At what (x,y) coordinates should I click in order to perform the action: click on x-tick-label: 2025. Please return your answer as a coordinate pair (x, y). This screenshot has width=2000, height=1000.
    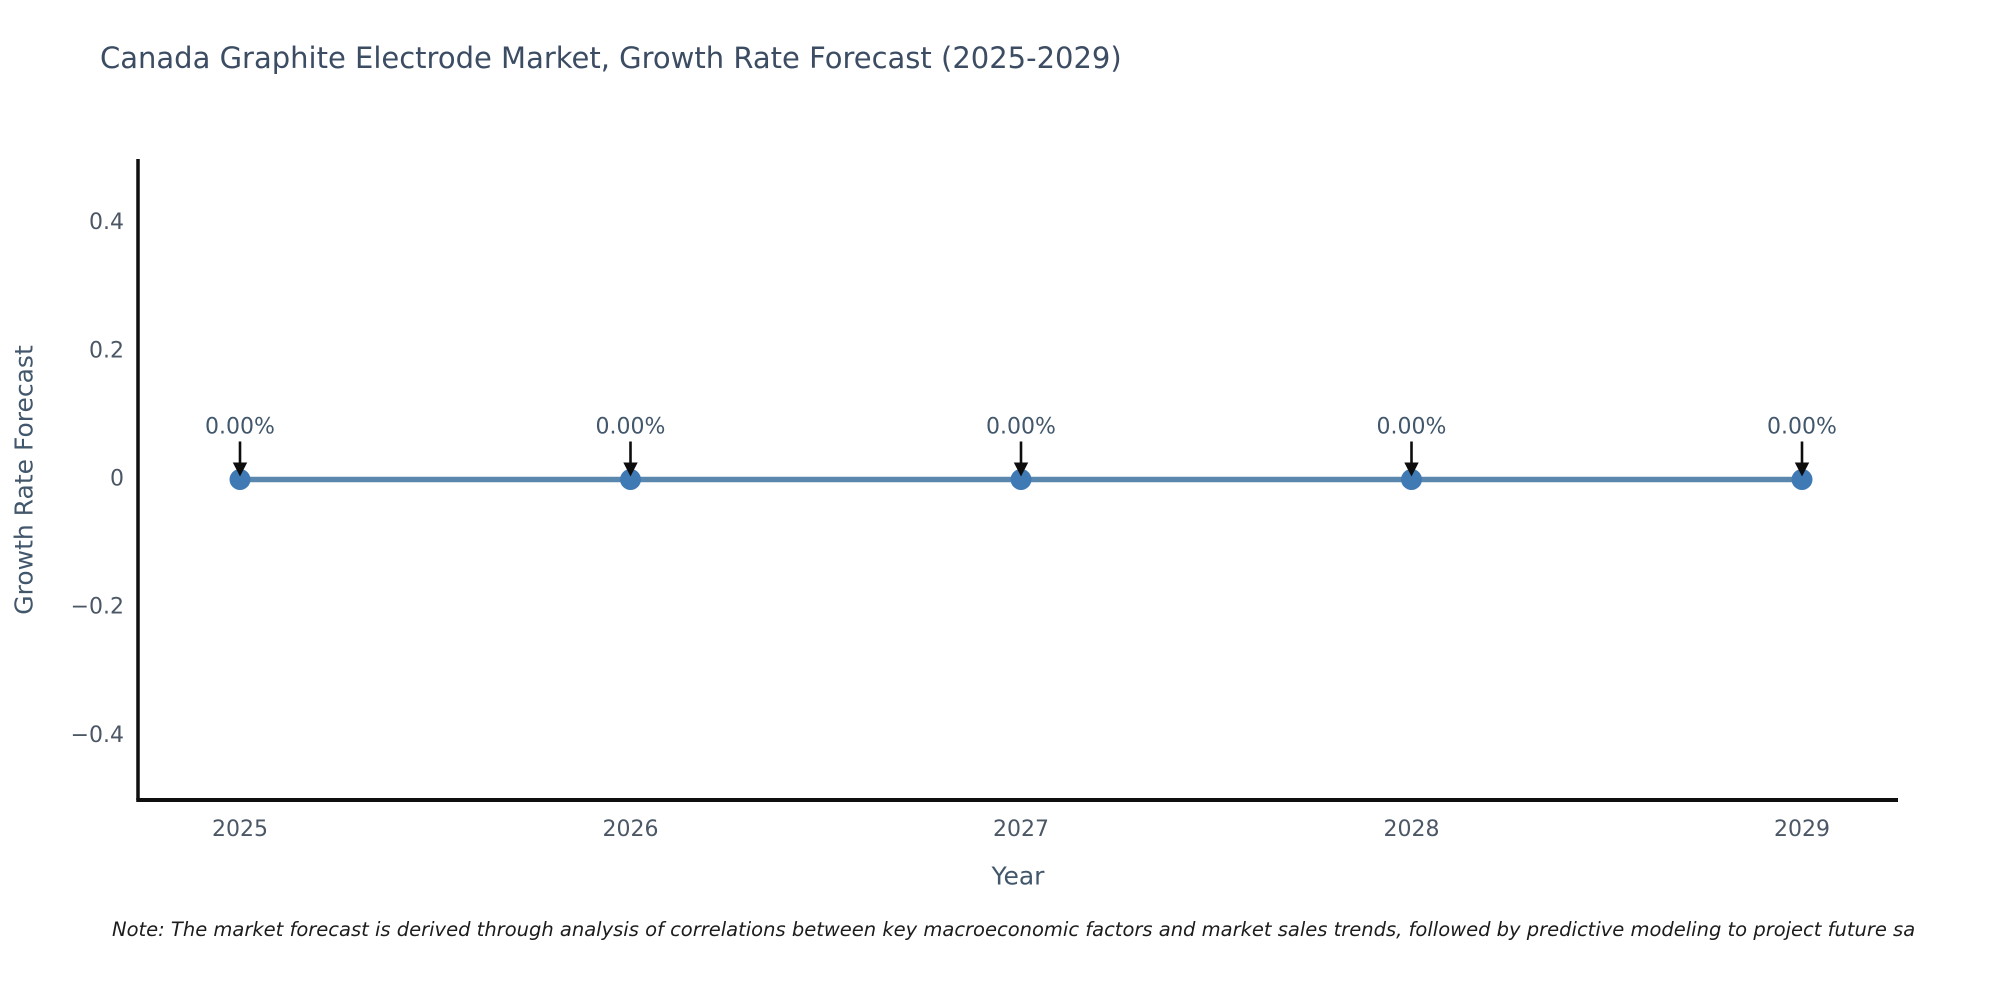
    Looking at the image, I should click on (240, 829).